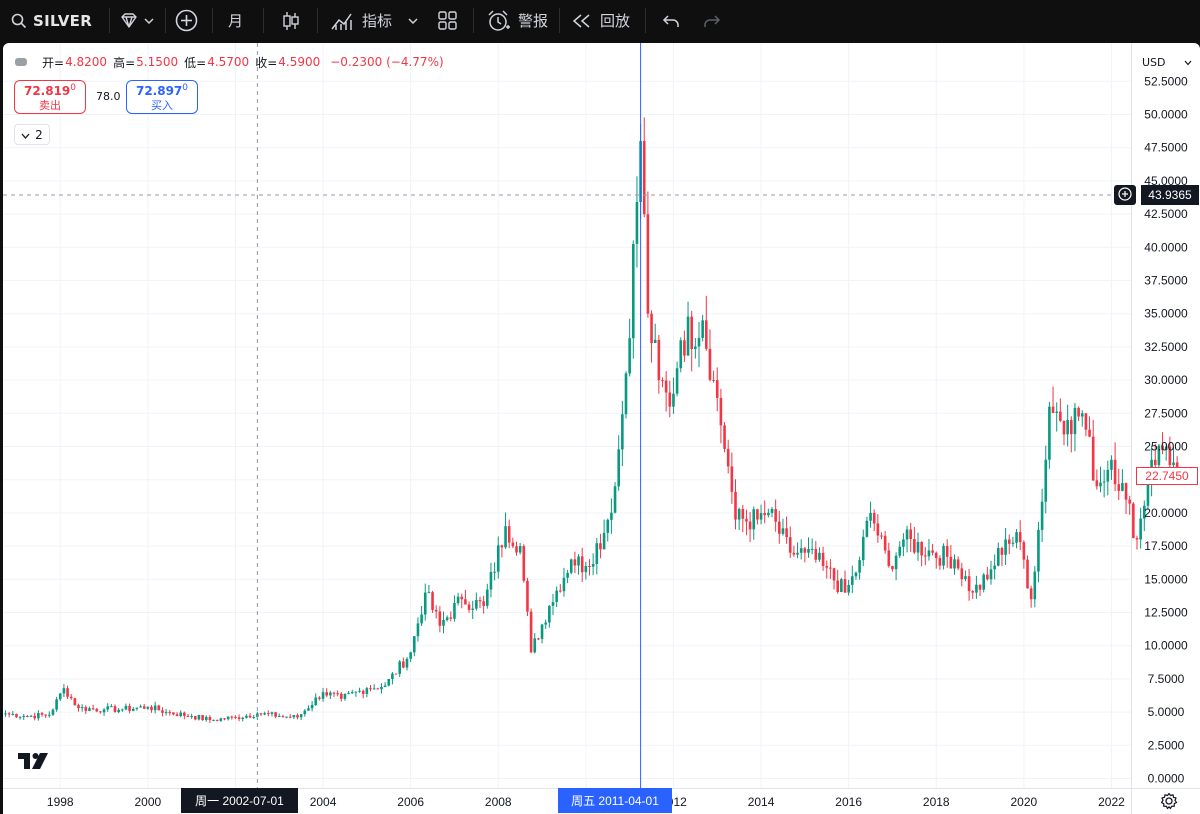 This screenshot has height=814, width=1200. I want to click on sell-button: 72.8190 卖出, so click(50, 97).